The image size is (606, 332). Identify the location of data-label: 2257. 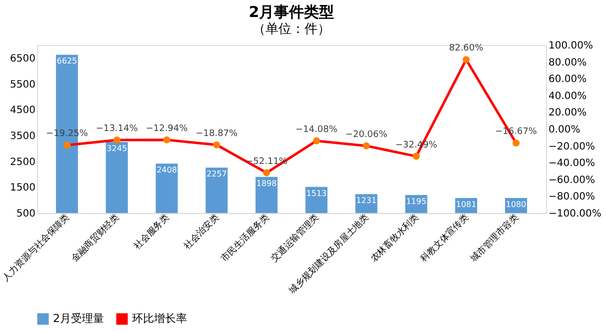
(216, 174).